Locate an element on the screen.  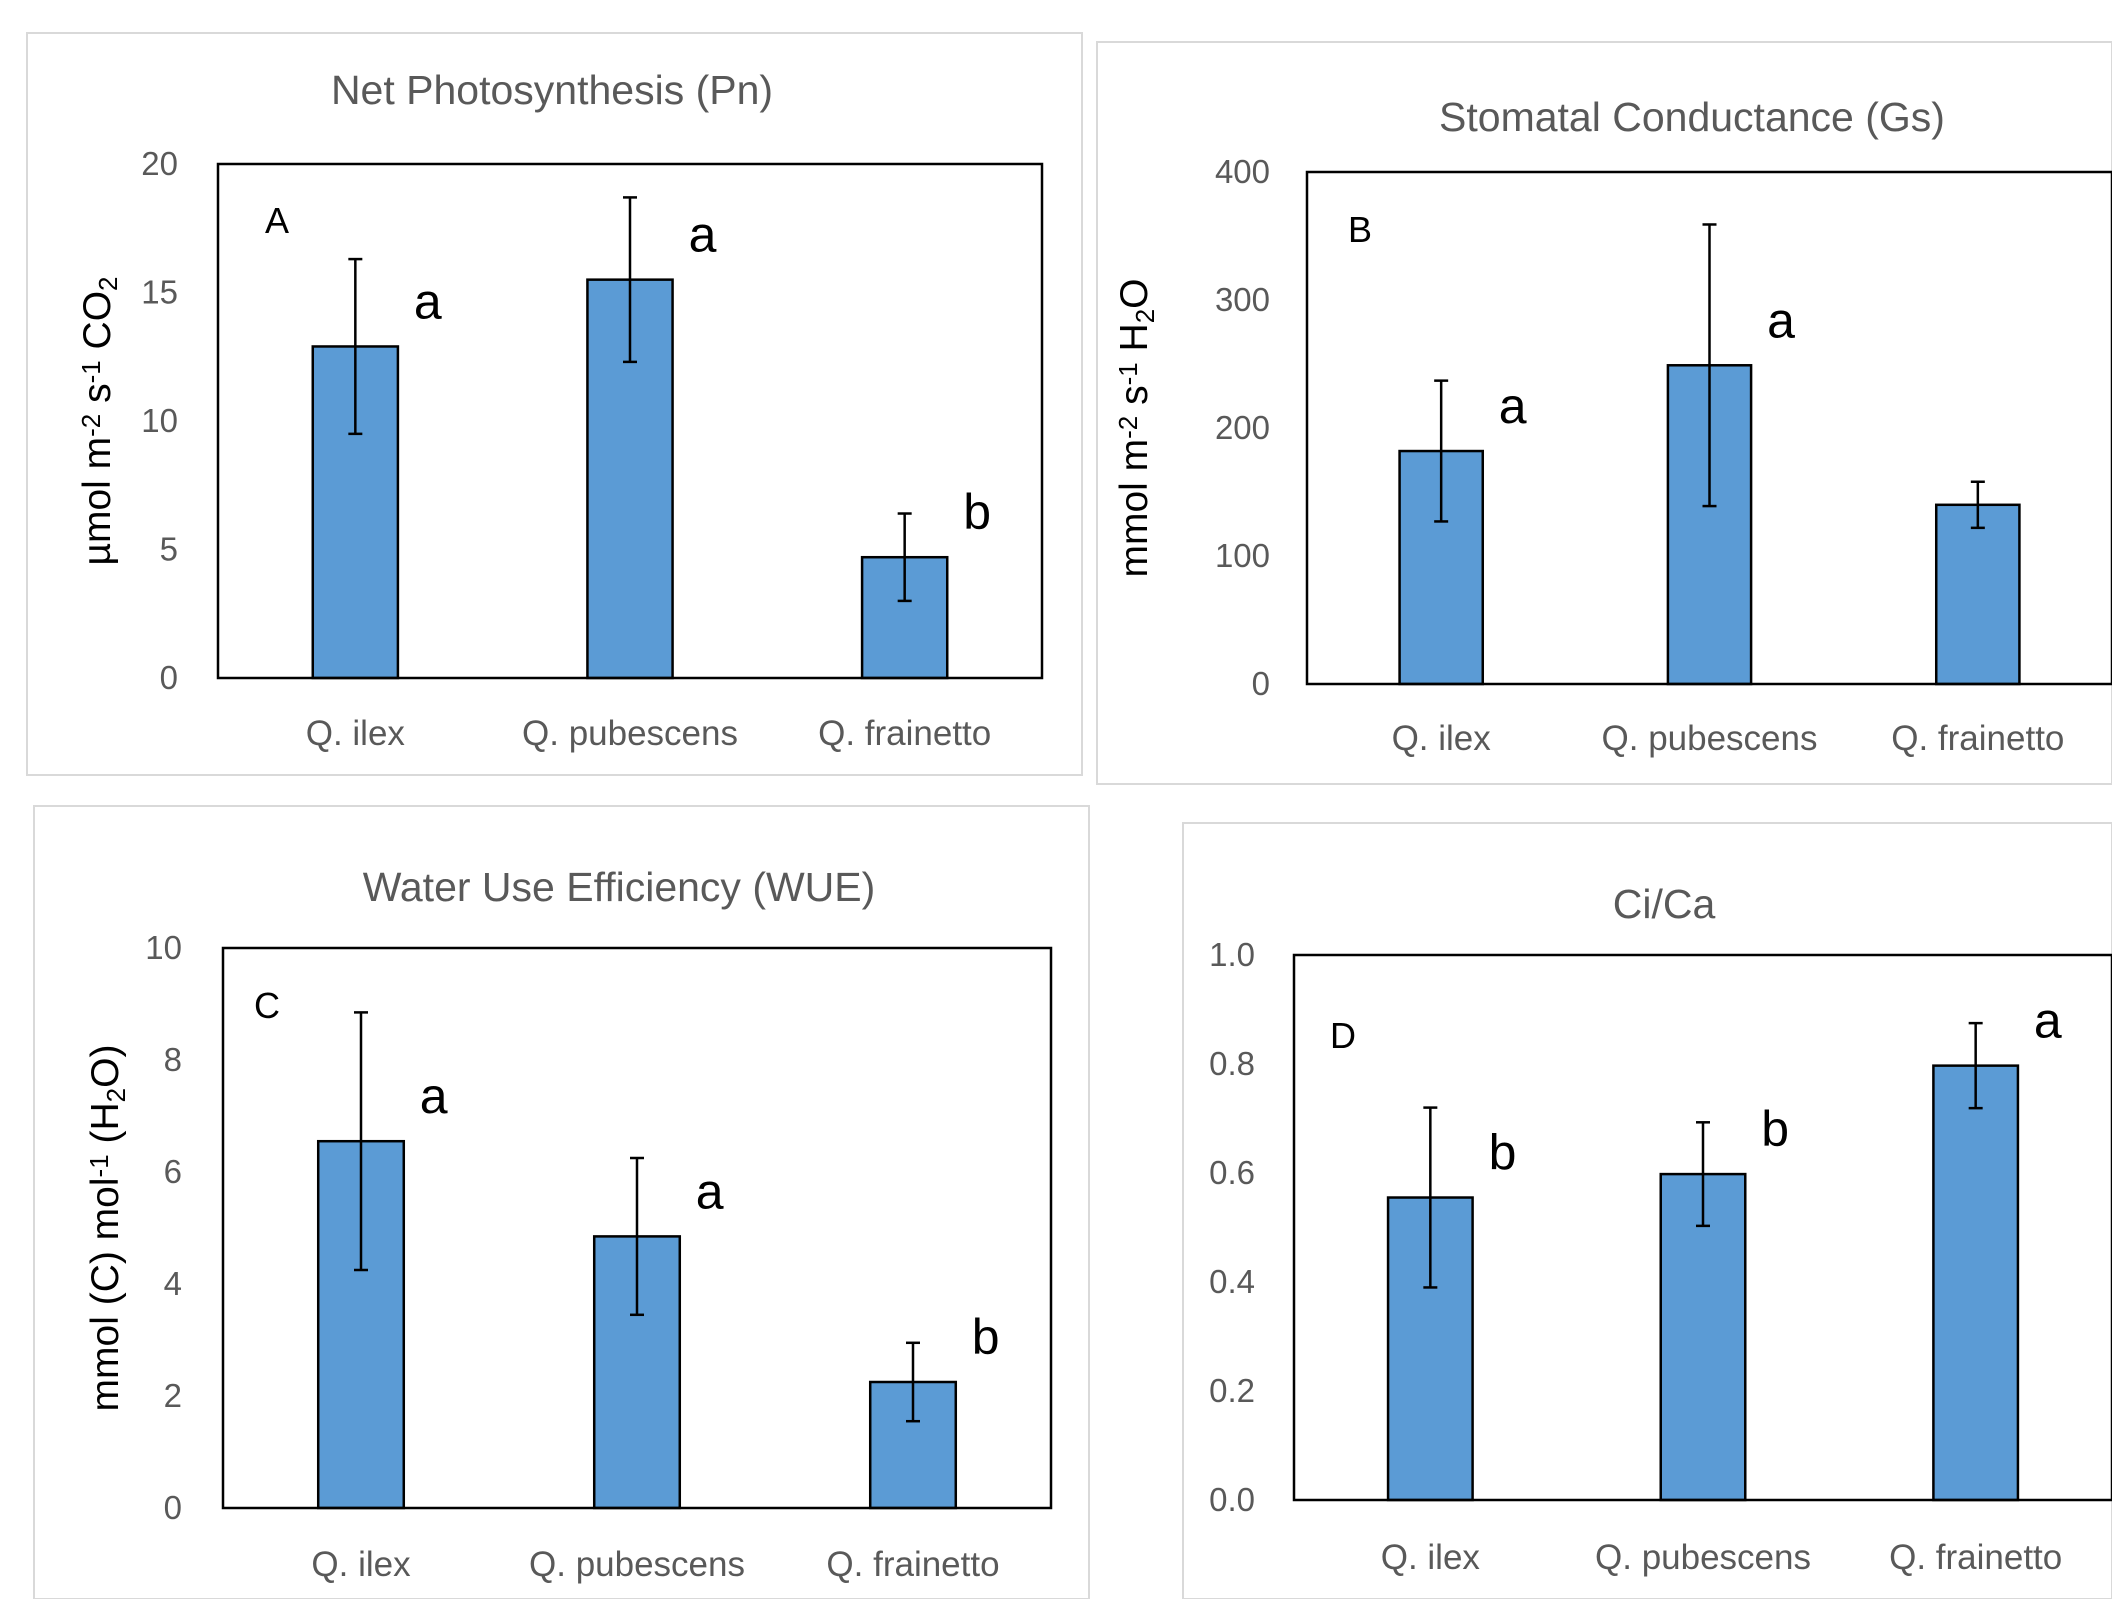
panel-letter: D is located at coordinates (1343, 1035).